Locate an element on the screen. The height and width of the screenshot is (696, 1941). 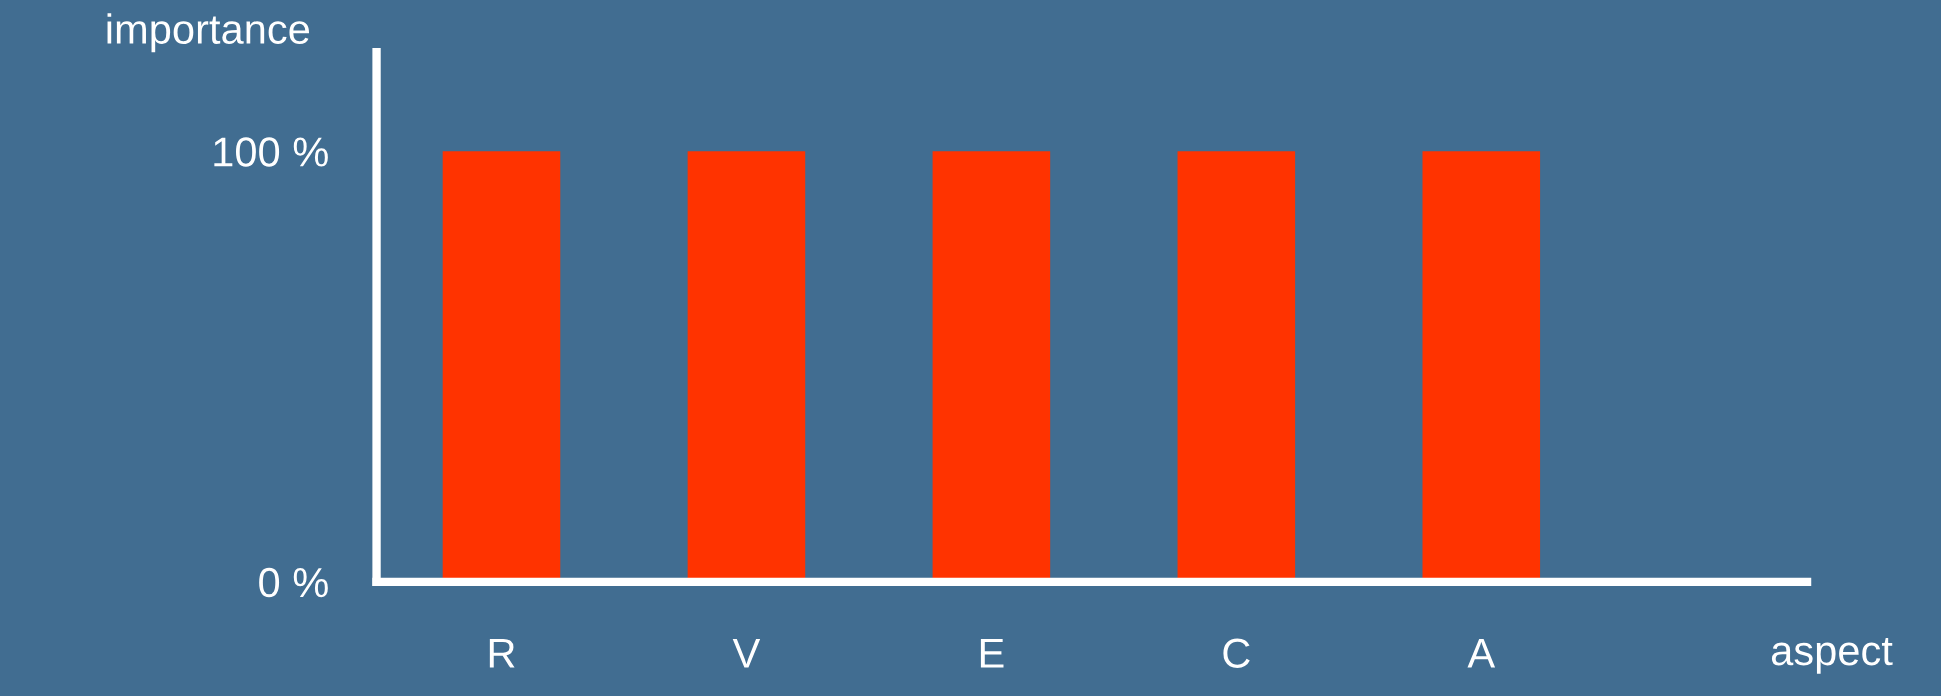
y-axis-title: importance is located at coordinates (208, 33).